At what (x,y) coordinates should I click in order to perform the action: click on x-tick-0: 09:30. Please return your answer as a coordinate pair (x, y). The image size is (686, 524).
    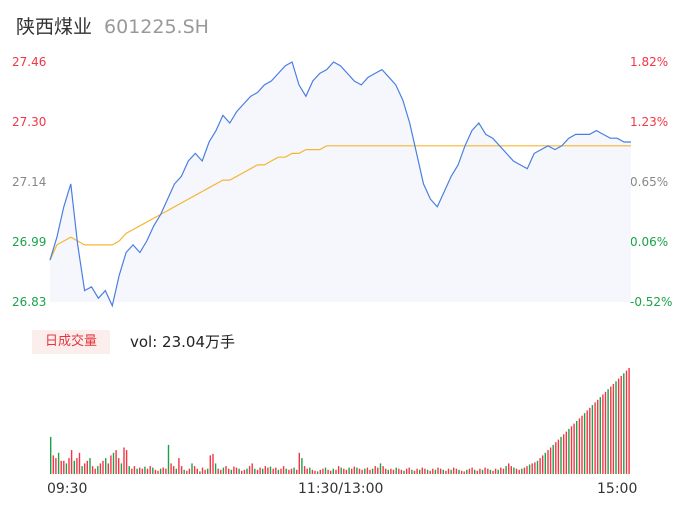
    Looking at the image, I should click on (67, 489).